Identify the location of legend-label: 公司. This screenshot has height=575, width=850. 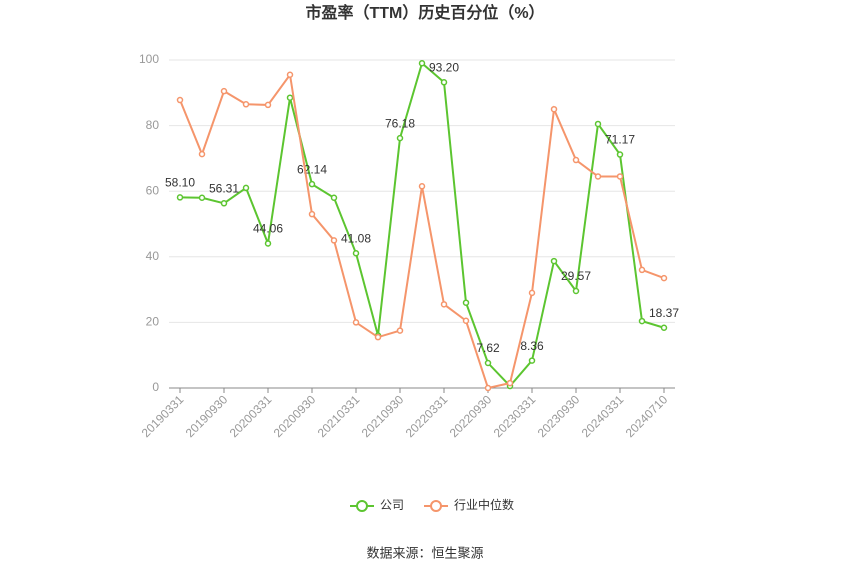
(392, 505).